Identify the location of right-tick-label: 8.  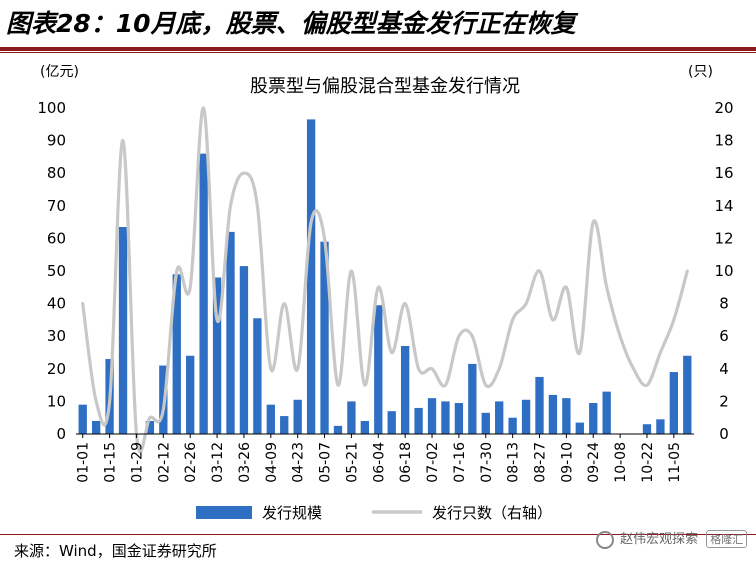
(724, 304).